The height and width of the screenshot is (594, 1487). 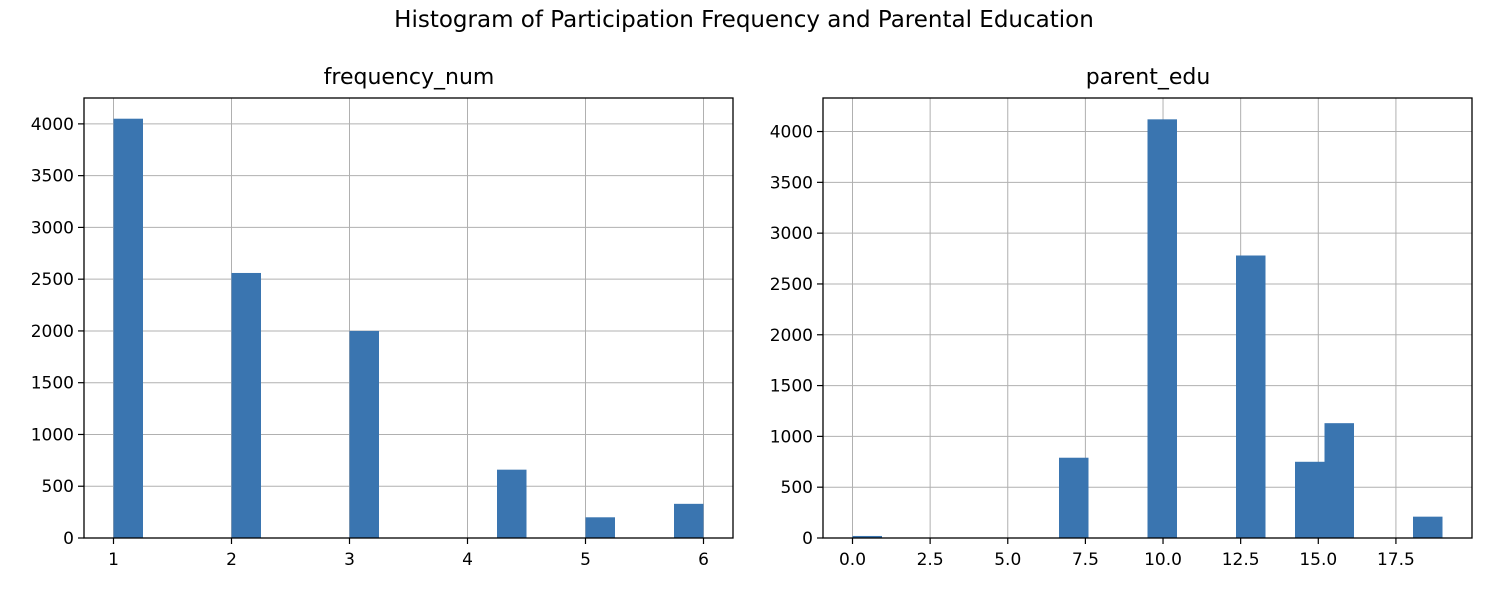 What do you see at coordinates (1396, 560) in the screenshot?
I see `xtick-label-parent-edu-7: 17.5` at bounding box center [1396, 560].